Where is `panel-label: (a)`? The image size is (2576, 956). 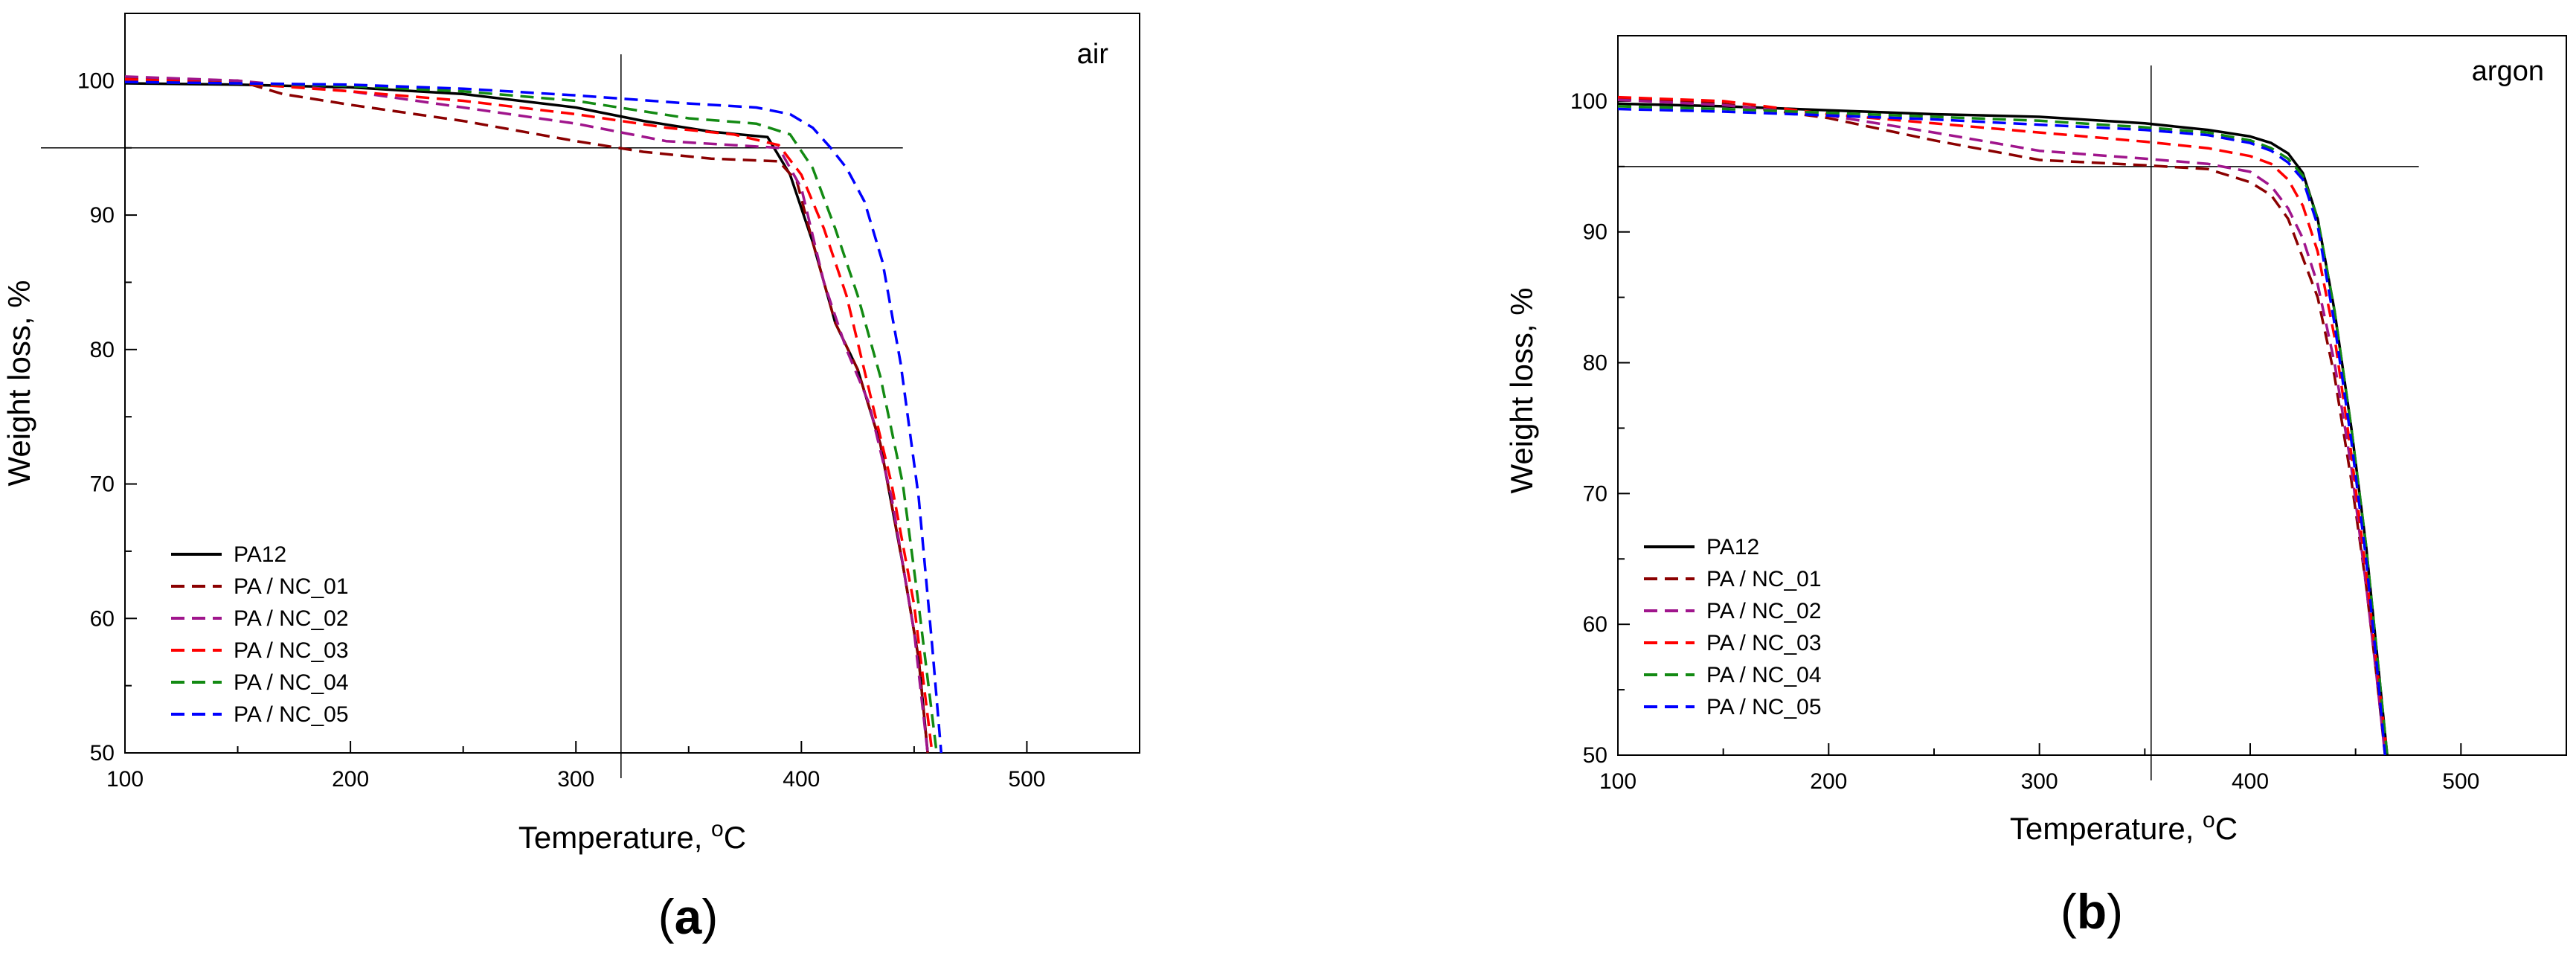
panel-label: (a) is located at coordinates (688, 917).